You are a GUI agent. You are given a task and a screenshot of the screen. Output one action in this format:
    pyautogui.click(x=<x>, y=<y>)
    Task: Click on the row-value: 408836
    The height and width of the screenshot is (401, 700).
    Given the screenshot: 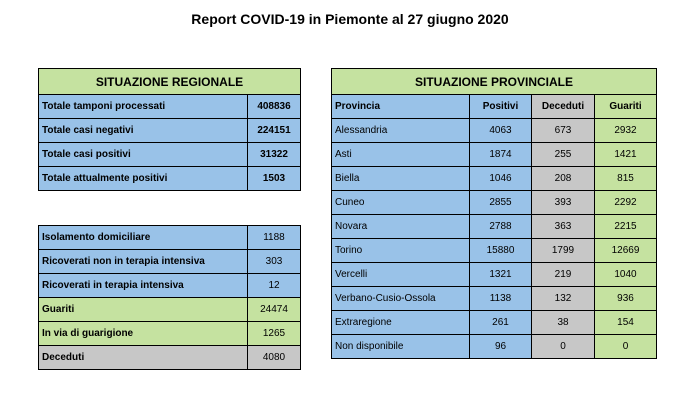 What is the action you would take?
    pyautogui.click(x=274, y=106)
    